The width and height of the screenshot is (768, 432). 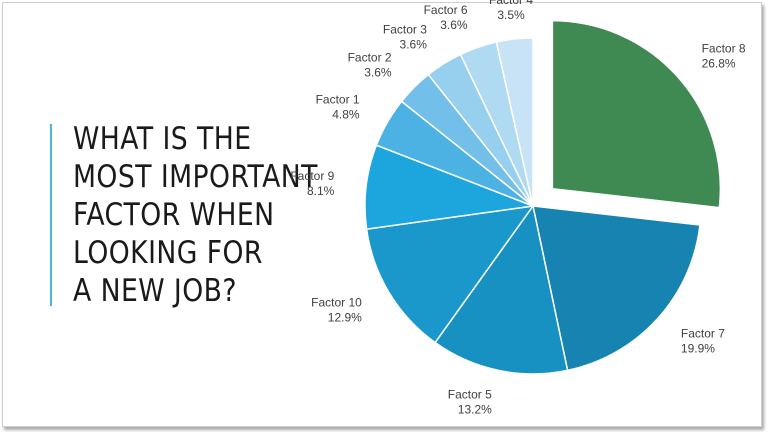 What do you see at coordinates (195, 177) in the screenshot?
I see `title-line: MOST IMPORTANT` at bounding box center [195, 177].